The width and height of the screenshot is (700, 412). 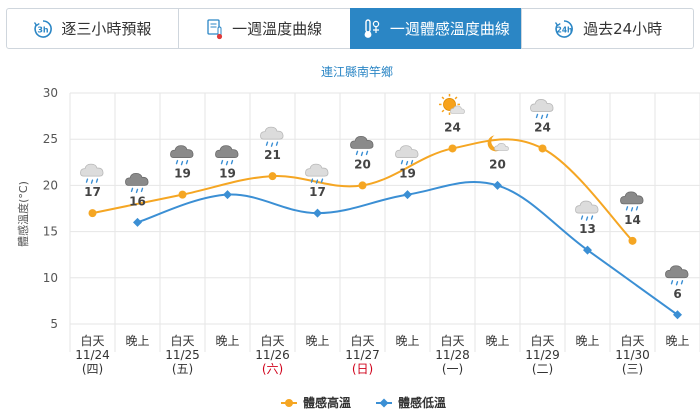 I want to click on svg-text: 3h, so click(x=44, y=29).